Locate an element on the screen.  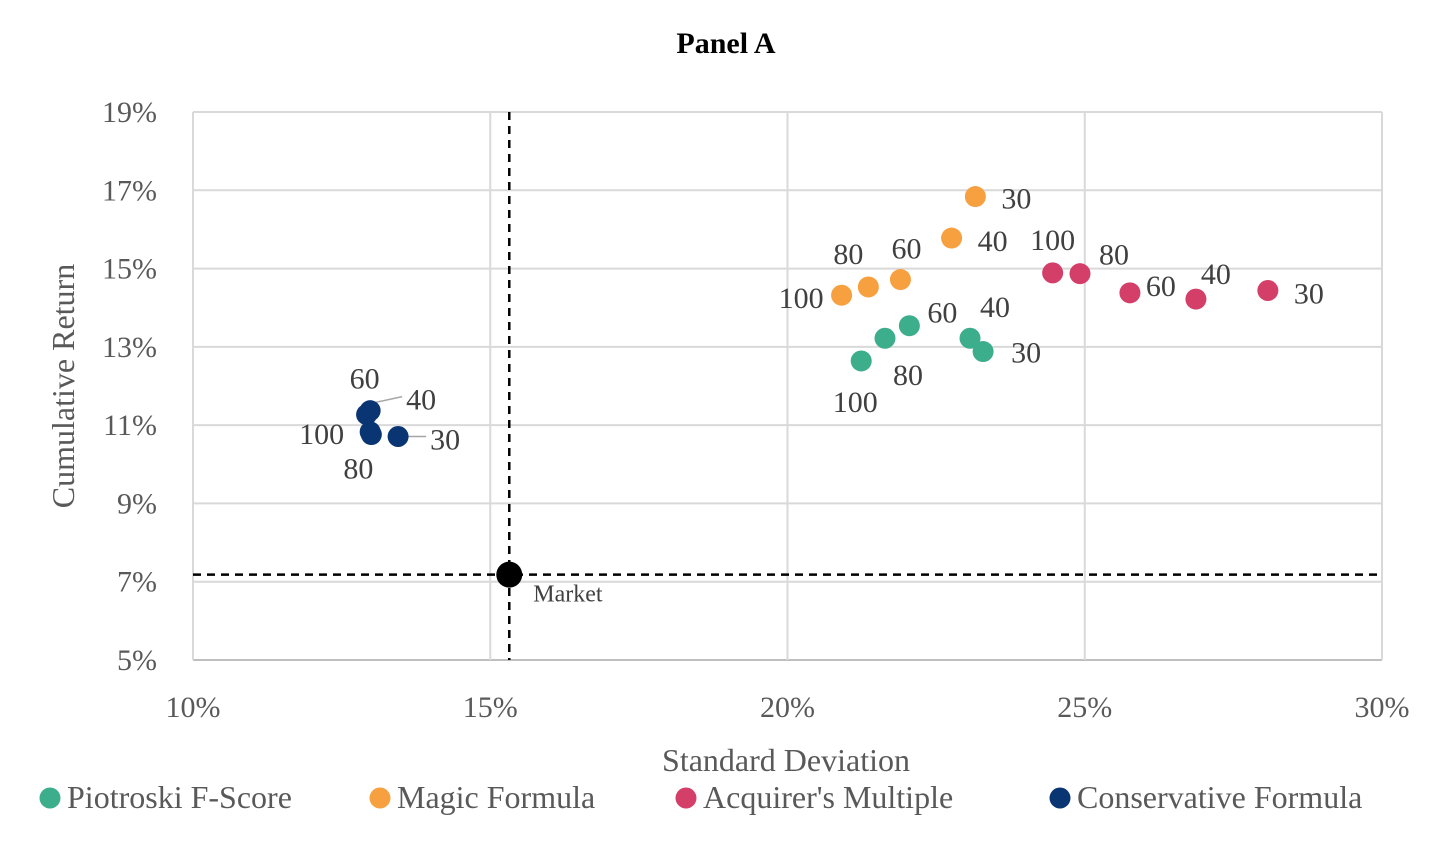
y-tick-label: 9% is located at coordinates (137, 503).